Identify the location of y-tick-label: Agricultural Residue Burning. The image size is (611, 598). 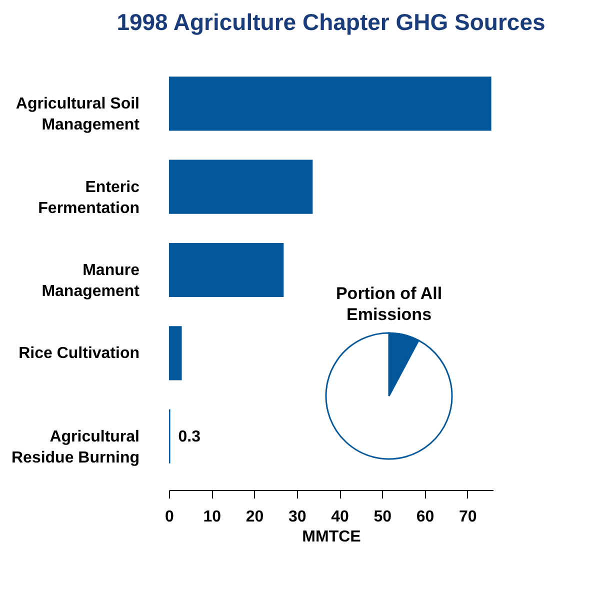
(75, 447).